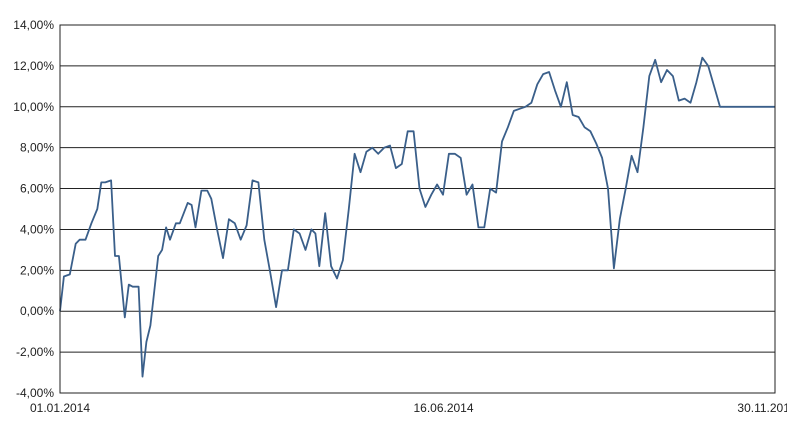 The width and height of the screenshot is (787, 431). Describe the element at coordinates (37, 148) in the screenshot. I see `y-tick-label: 8,00%` at that location.